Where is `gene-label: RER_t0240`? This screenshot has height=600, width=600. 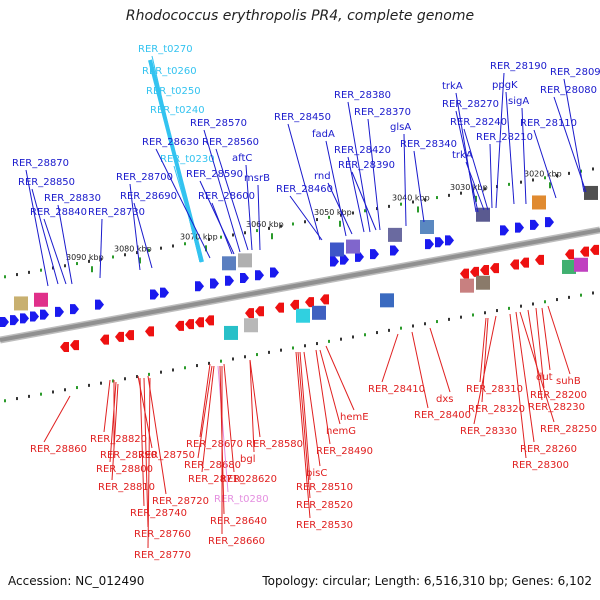 gene-label: RER_t0240 is located at coordinates (177, 110).